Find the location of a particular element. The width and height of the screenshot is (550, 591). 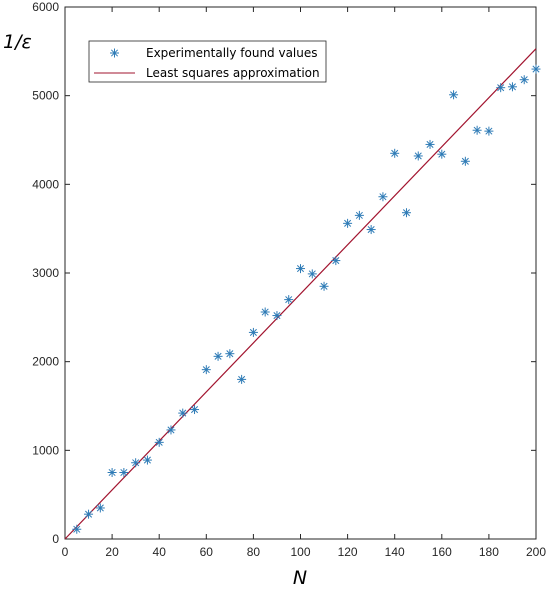

y-tick-labels: 0 1000 2000 3000 4000 5000 6000 is located at coordinates (45, 273).